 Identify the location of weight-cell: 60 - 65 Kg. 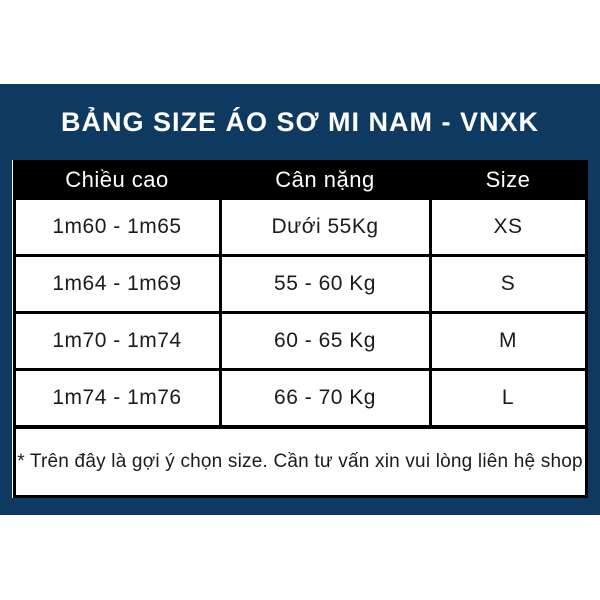
(325, 341).